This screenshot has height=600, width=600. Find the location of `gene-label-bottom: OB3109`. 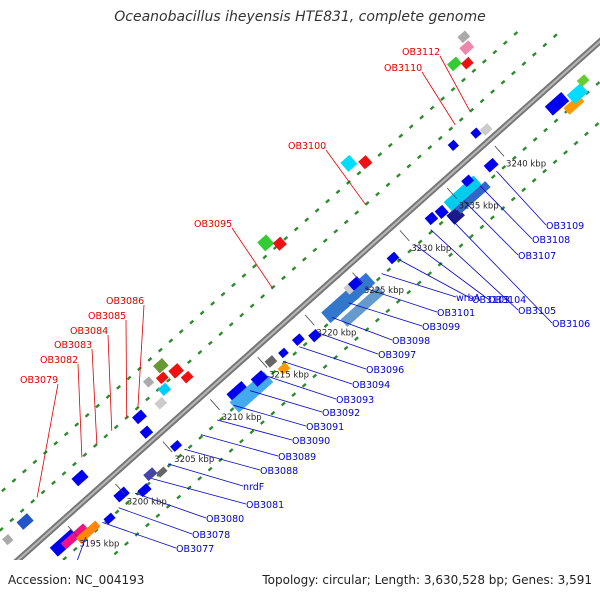

gene-label-bottom: OB3109 is located at coordinates (565, 226).